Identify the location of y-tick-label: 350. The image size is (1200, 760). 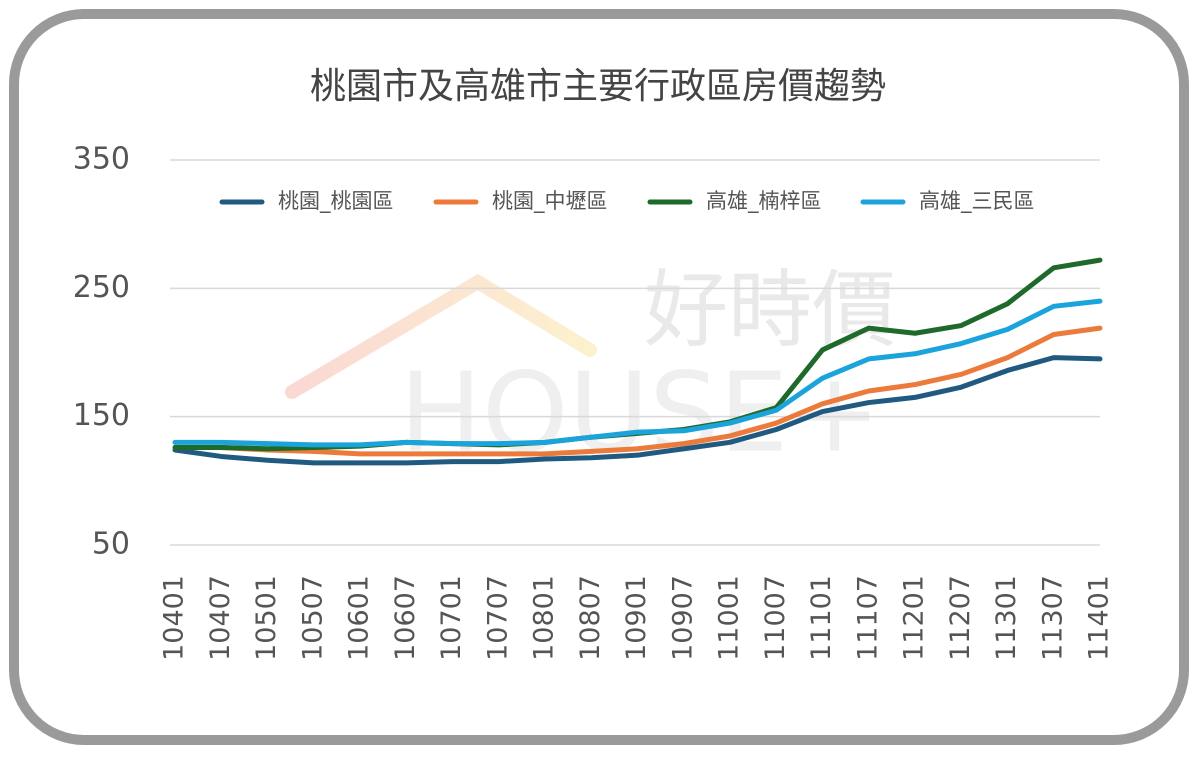
(101, 159).